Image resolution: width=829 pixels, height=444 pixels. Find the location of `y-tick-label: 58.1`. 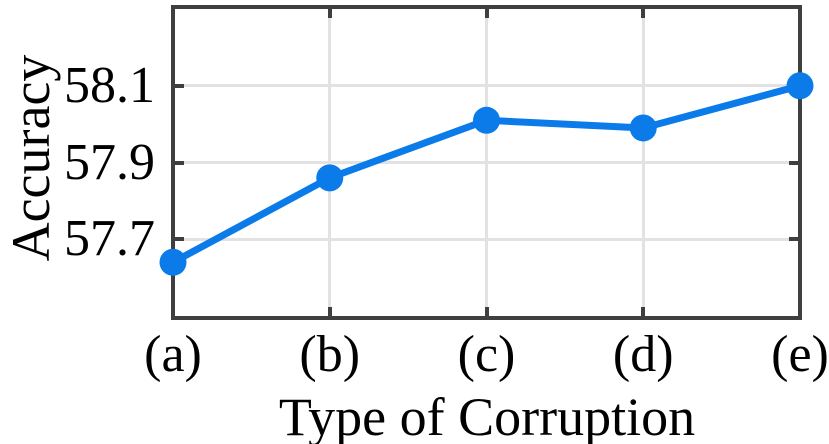

y-tick-label: 58.1 is located at coordinates (109, 85).